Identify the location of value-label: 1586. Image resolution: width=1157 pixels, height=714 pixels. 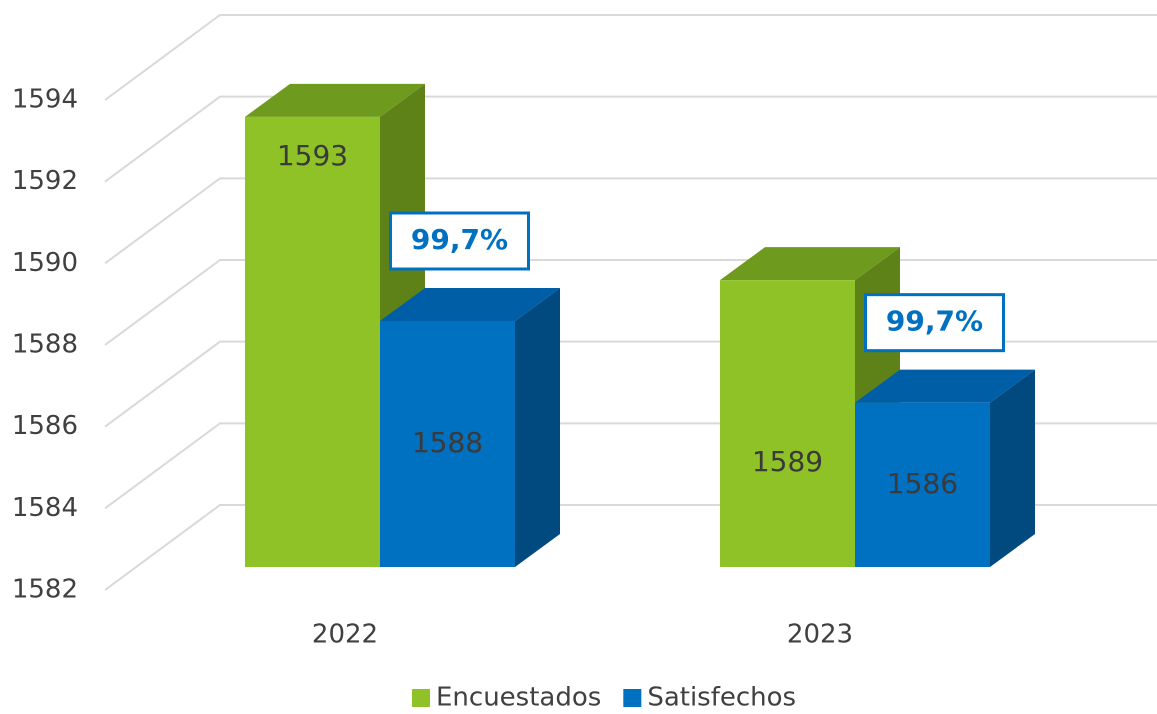
(922, 483).